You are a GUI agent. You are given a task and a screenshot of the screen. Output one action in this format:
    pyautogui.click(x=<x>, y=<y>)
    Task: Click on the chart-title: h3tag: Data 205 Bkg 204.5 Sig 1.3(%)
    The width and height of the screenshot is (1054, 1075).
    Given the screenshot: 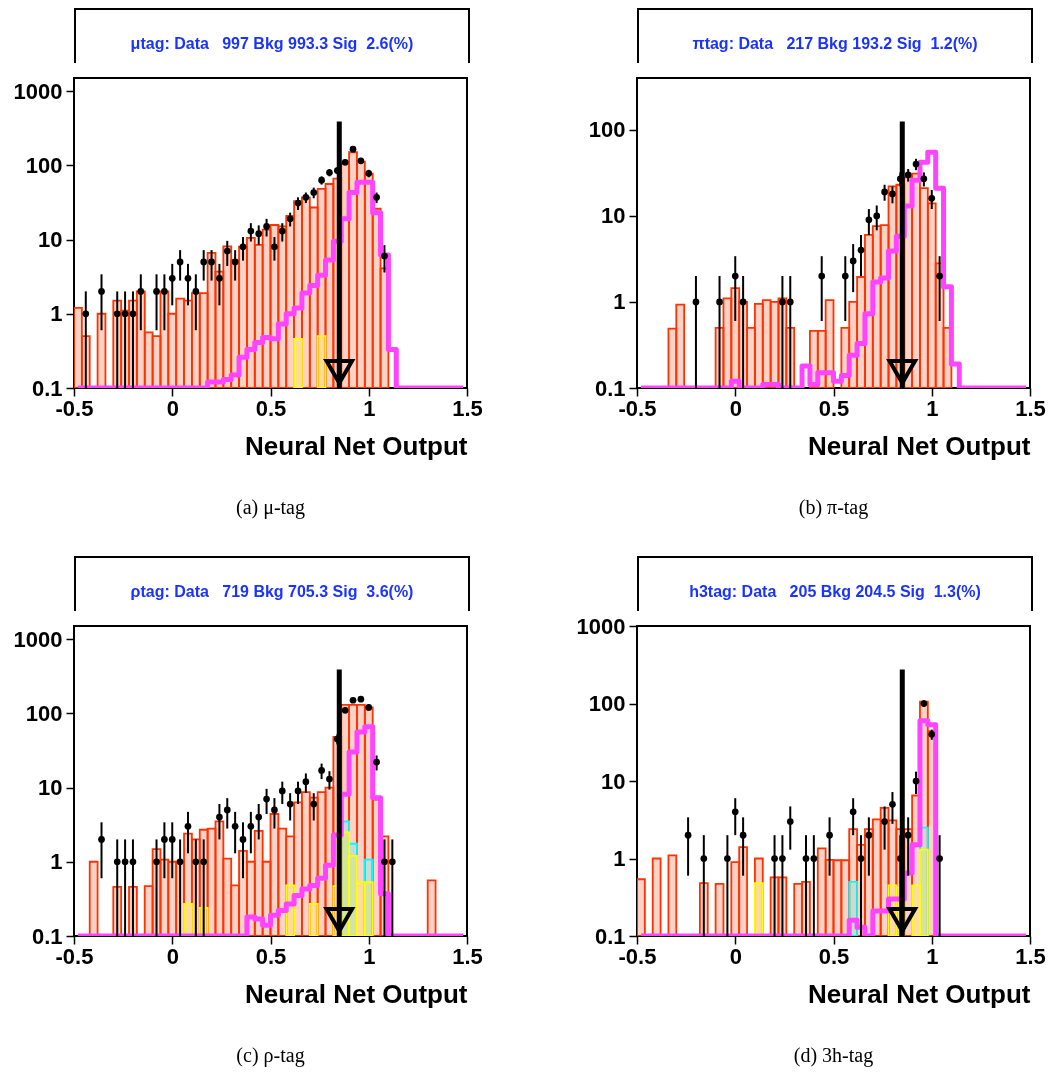 What is the action you would take?
    pyautogui.click(x=835, y=592)
    